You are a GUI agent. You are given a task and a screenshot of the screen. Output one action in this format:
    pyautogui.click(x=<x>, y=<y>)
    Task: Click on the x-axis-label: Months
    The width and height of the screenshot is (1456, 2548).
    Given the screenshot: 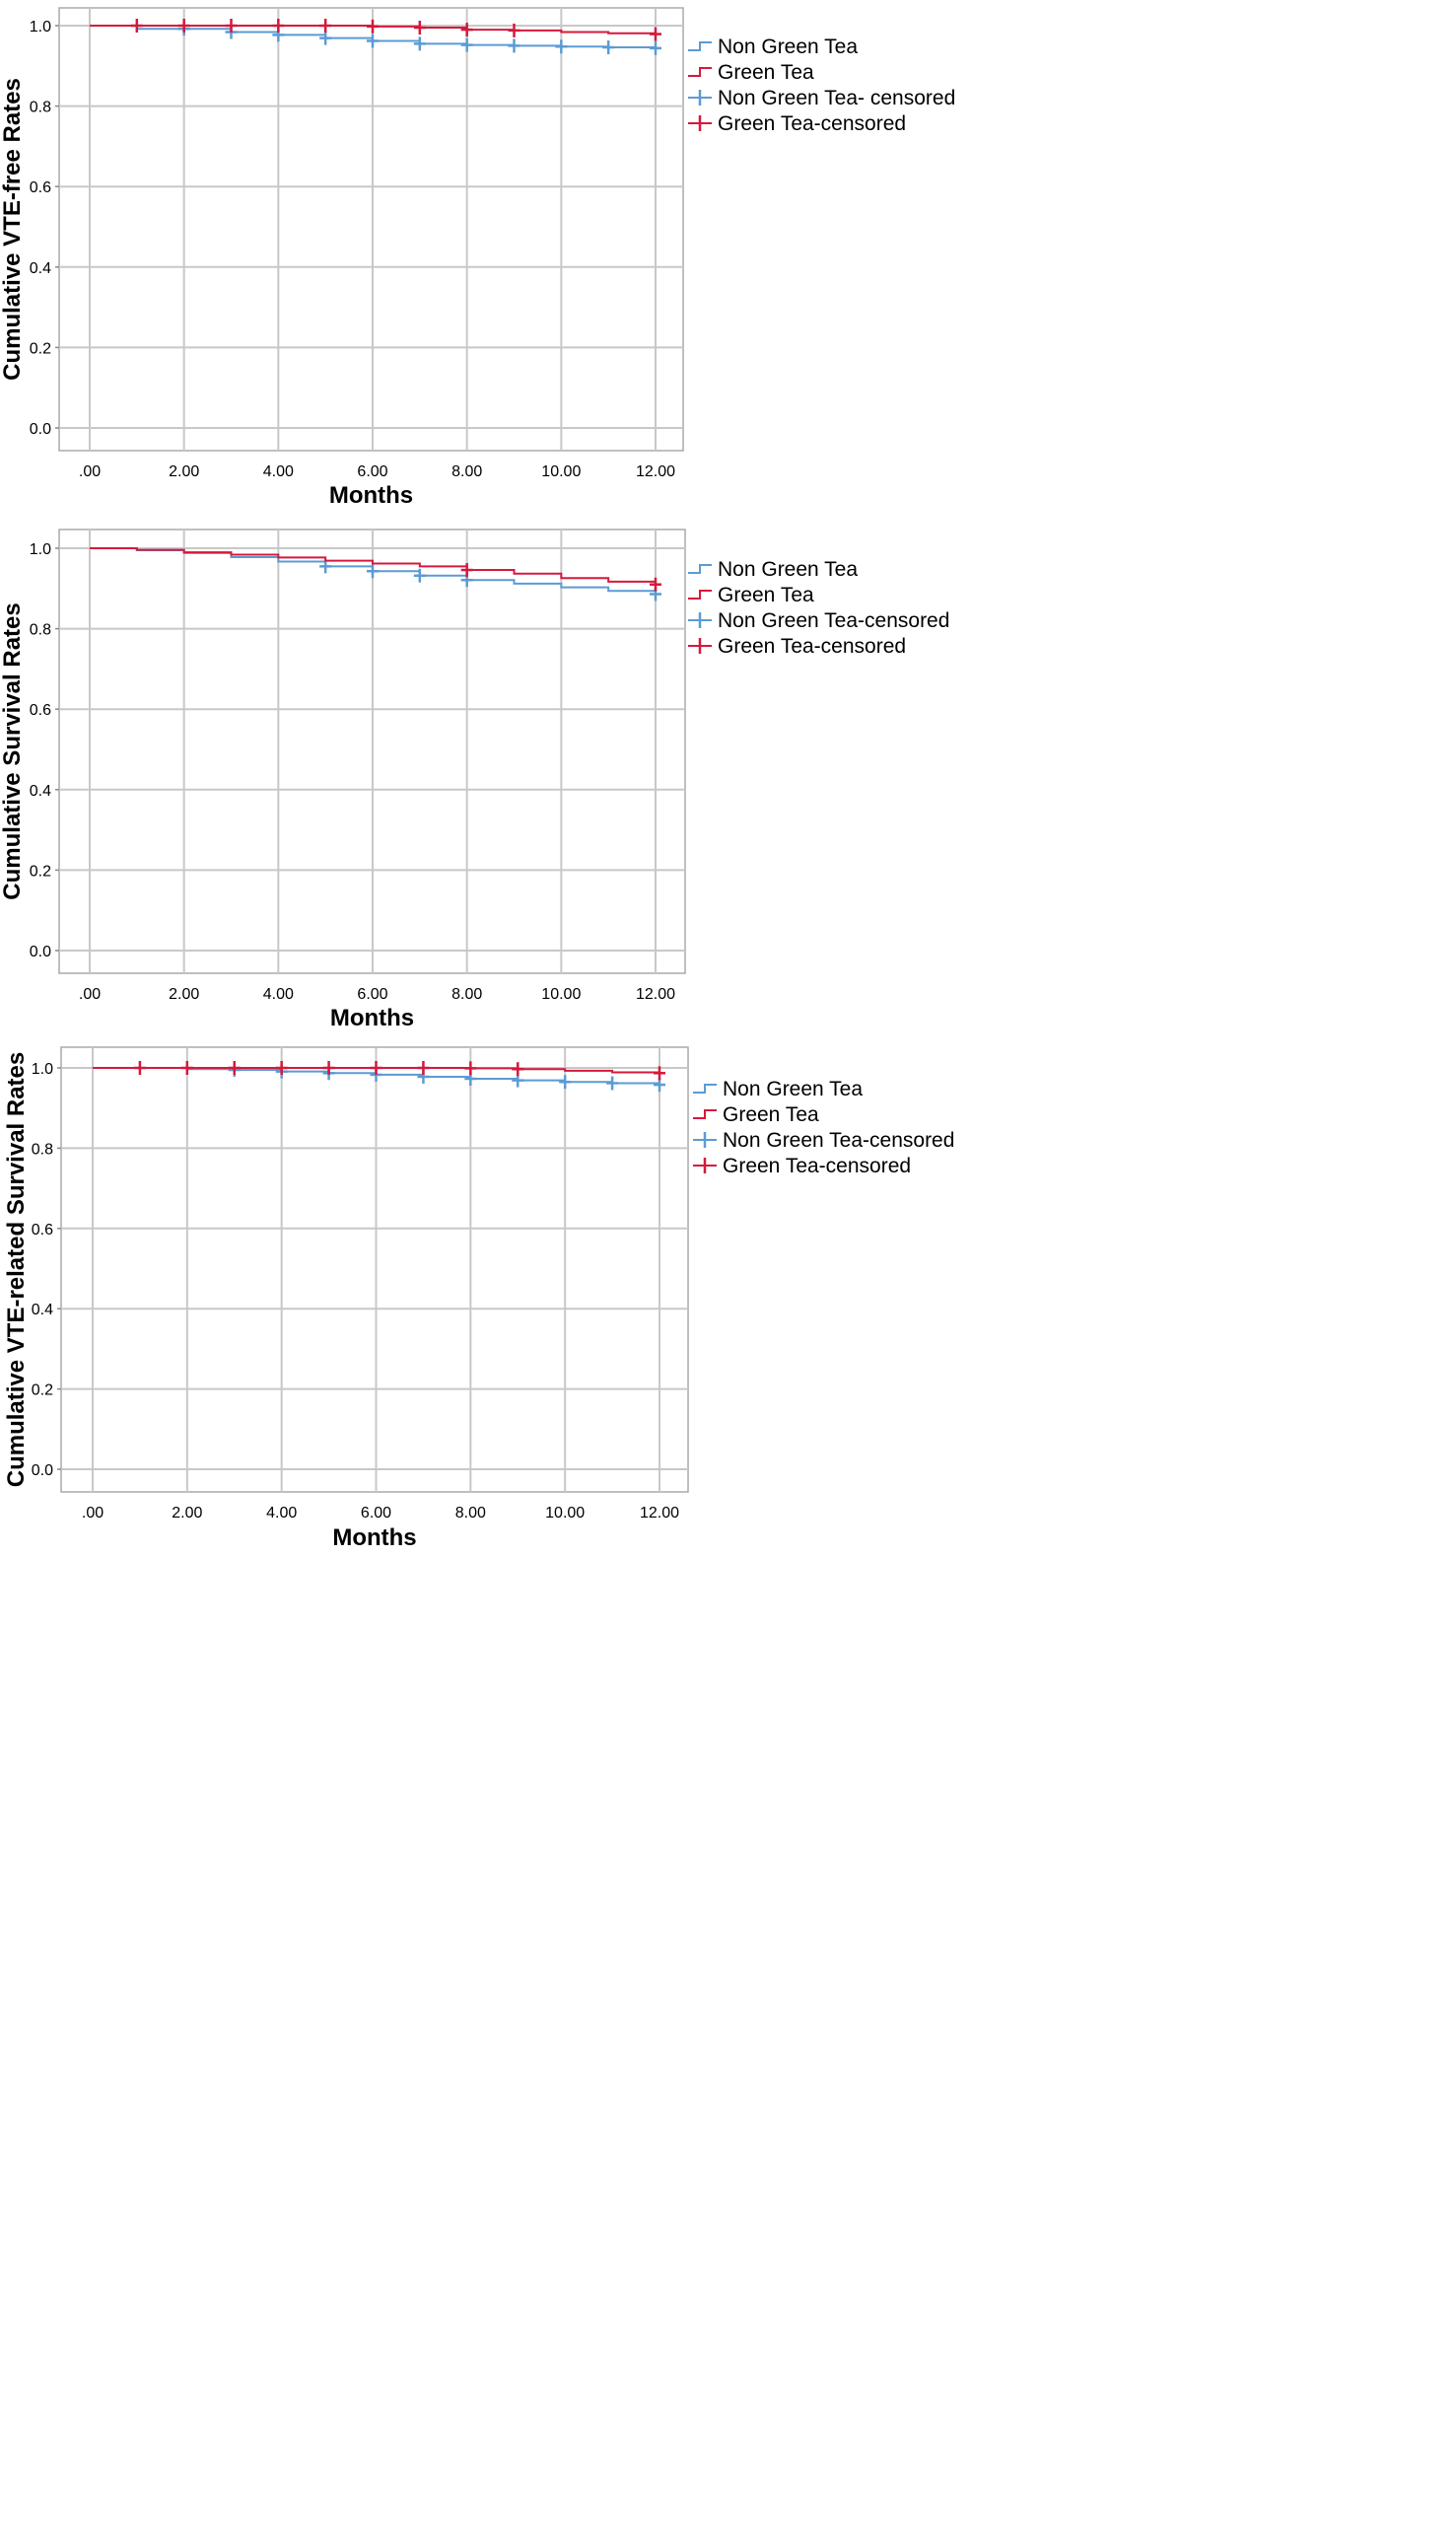 What is the action you would take?
    pyautogui.click(x=374, y=1537)
    